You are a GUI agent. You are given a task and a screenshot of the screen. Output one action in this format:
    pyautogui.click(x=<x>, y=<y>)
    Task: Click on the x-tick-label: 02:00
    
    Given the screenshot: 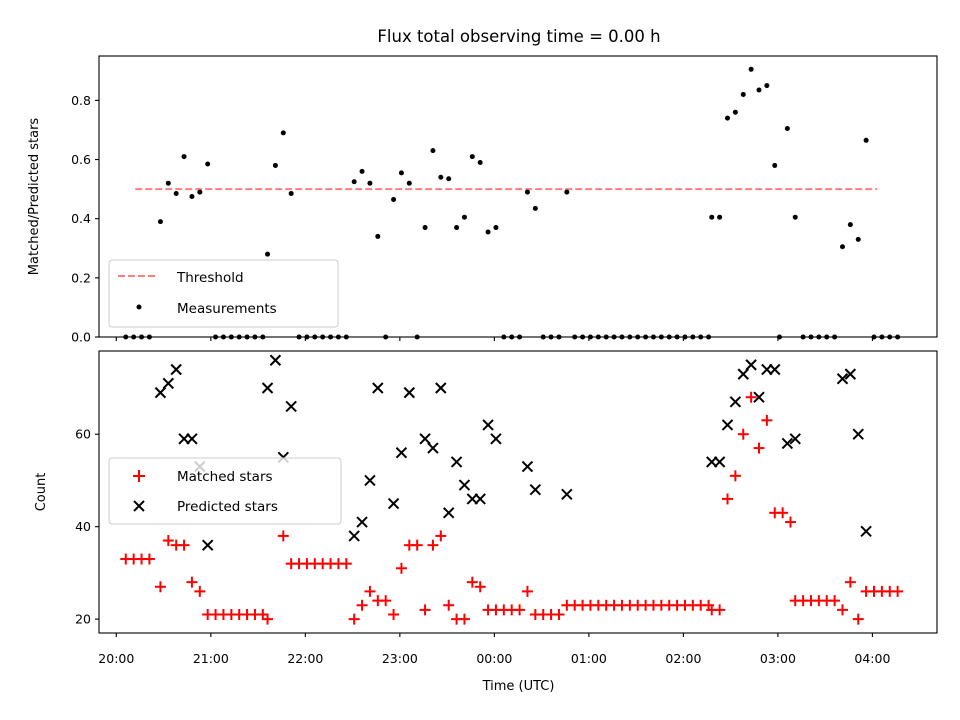 What is the action you would take?
    pyautogui.click(x=683, y=658)
    